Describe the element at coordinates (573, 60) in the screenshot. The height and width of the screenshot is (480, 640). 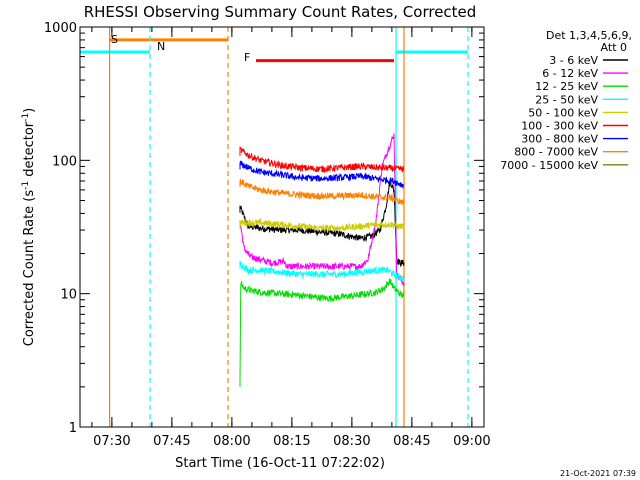
I see `legend-entry-label: 3 - 6 keV` at that location.